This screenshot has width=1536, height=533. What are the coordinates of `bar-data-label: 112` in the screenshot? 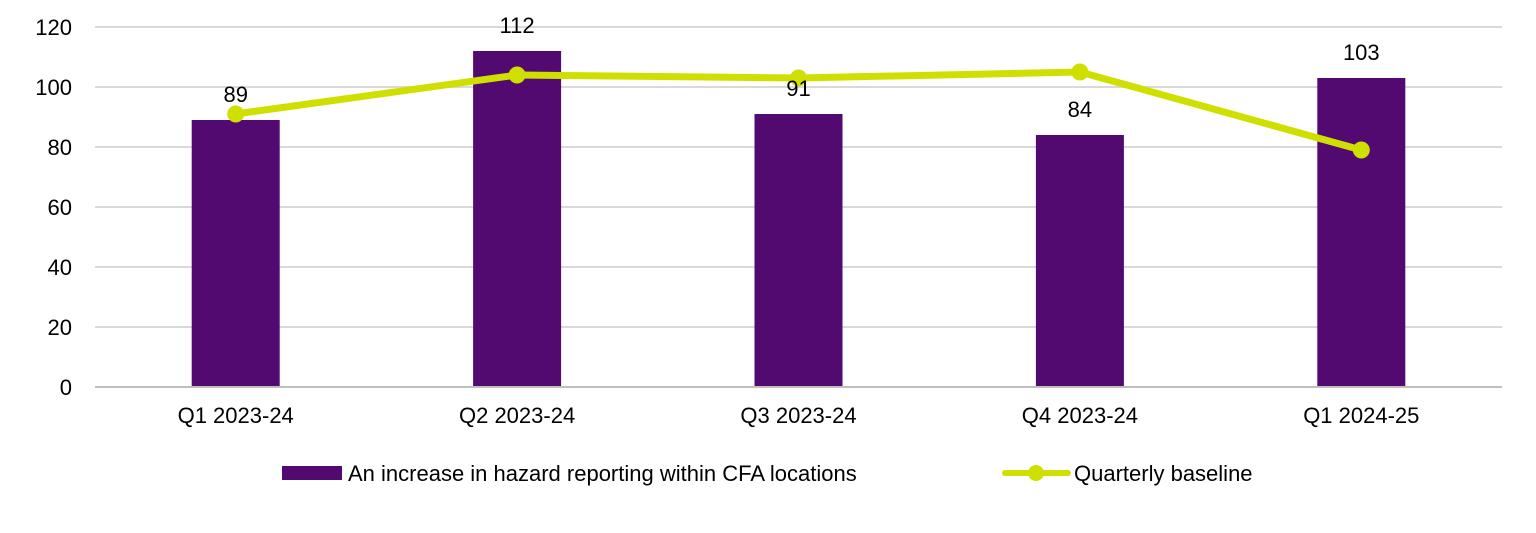 It's located at (517, 25).